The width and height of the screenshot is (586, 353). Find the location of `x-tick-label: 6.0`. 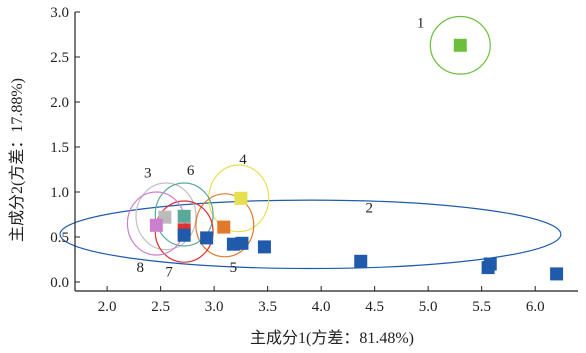

x-tick-label: 6.0 is located at coordinates (535, 307).